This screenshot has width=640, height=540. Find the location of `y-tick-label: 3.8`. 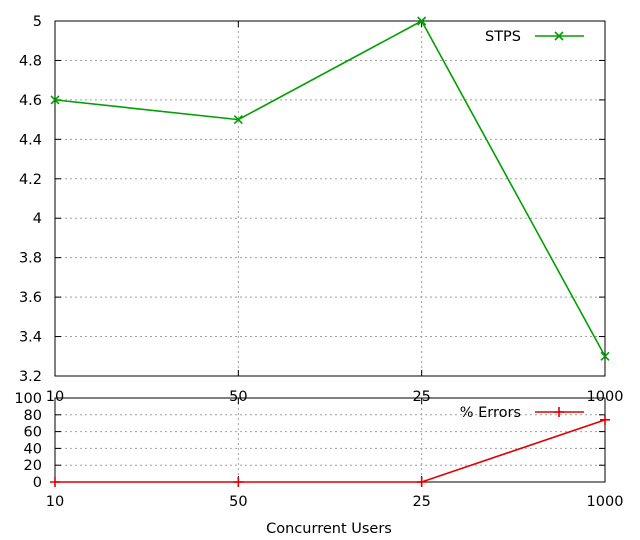

y-tick-label: 3.8 is located at coordinates (30, 259).